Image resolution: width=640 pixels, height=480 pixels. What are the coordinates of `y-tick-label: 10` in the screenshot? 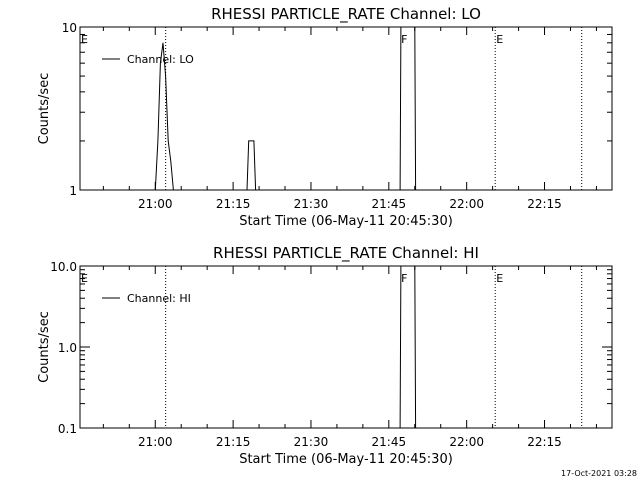 It's located at (69, 28).